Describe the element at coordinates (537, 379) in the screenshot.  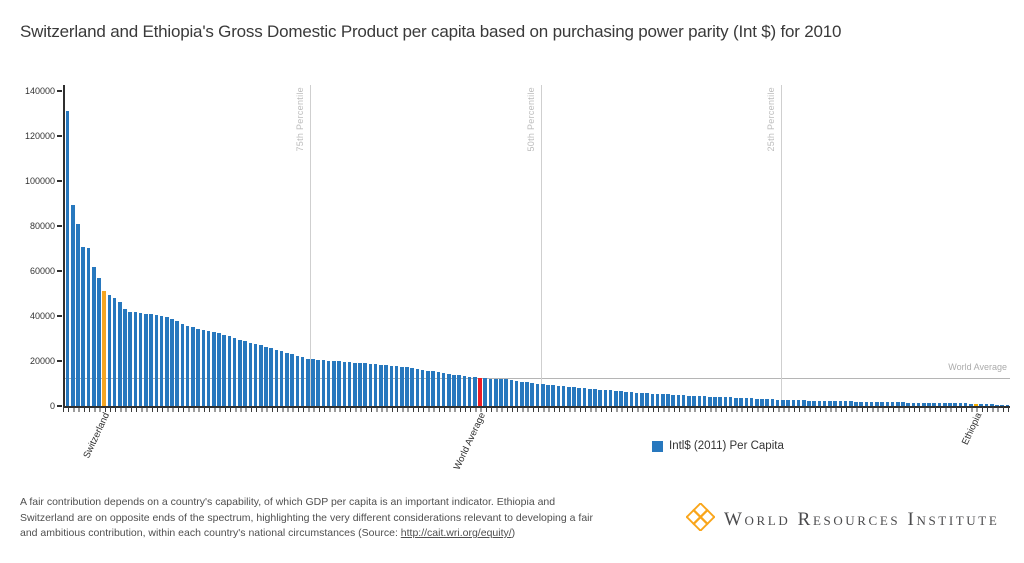
I see `world-average-line` at that location.